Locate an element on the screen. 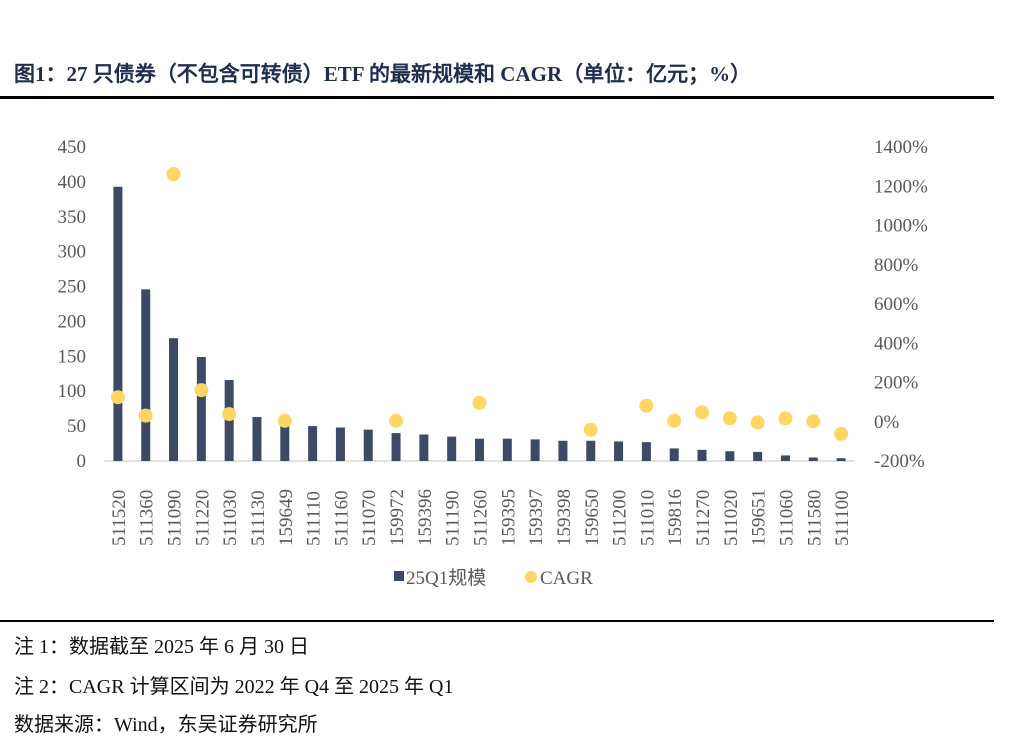 The image size is (1032, 756). x-tick-label: 511520 is located at coordinates (119, 518).